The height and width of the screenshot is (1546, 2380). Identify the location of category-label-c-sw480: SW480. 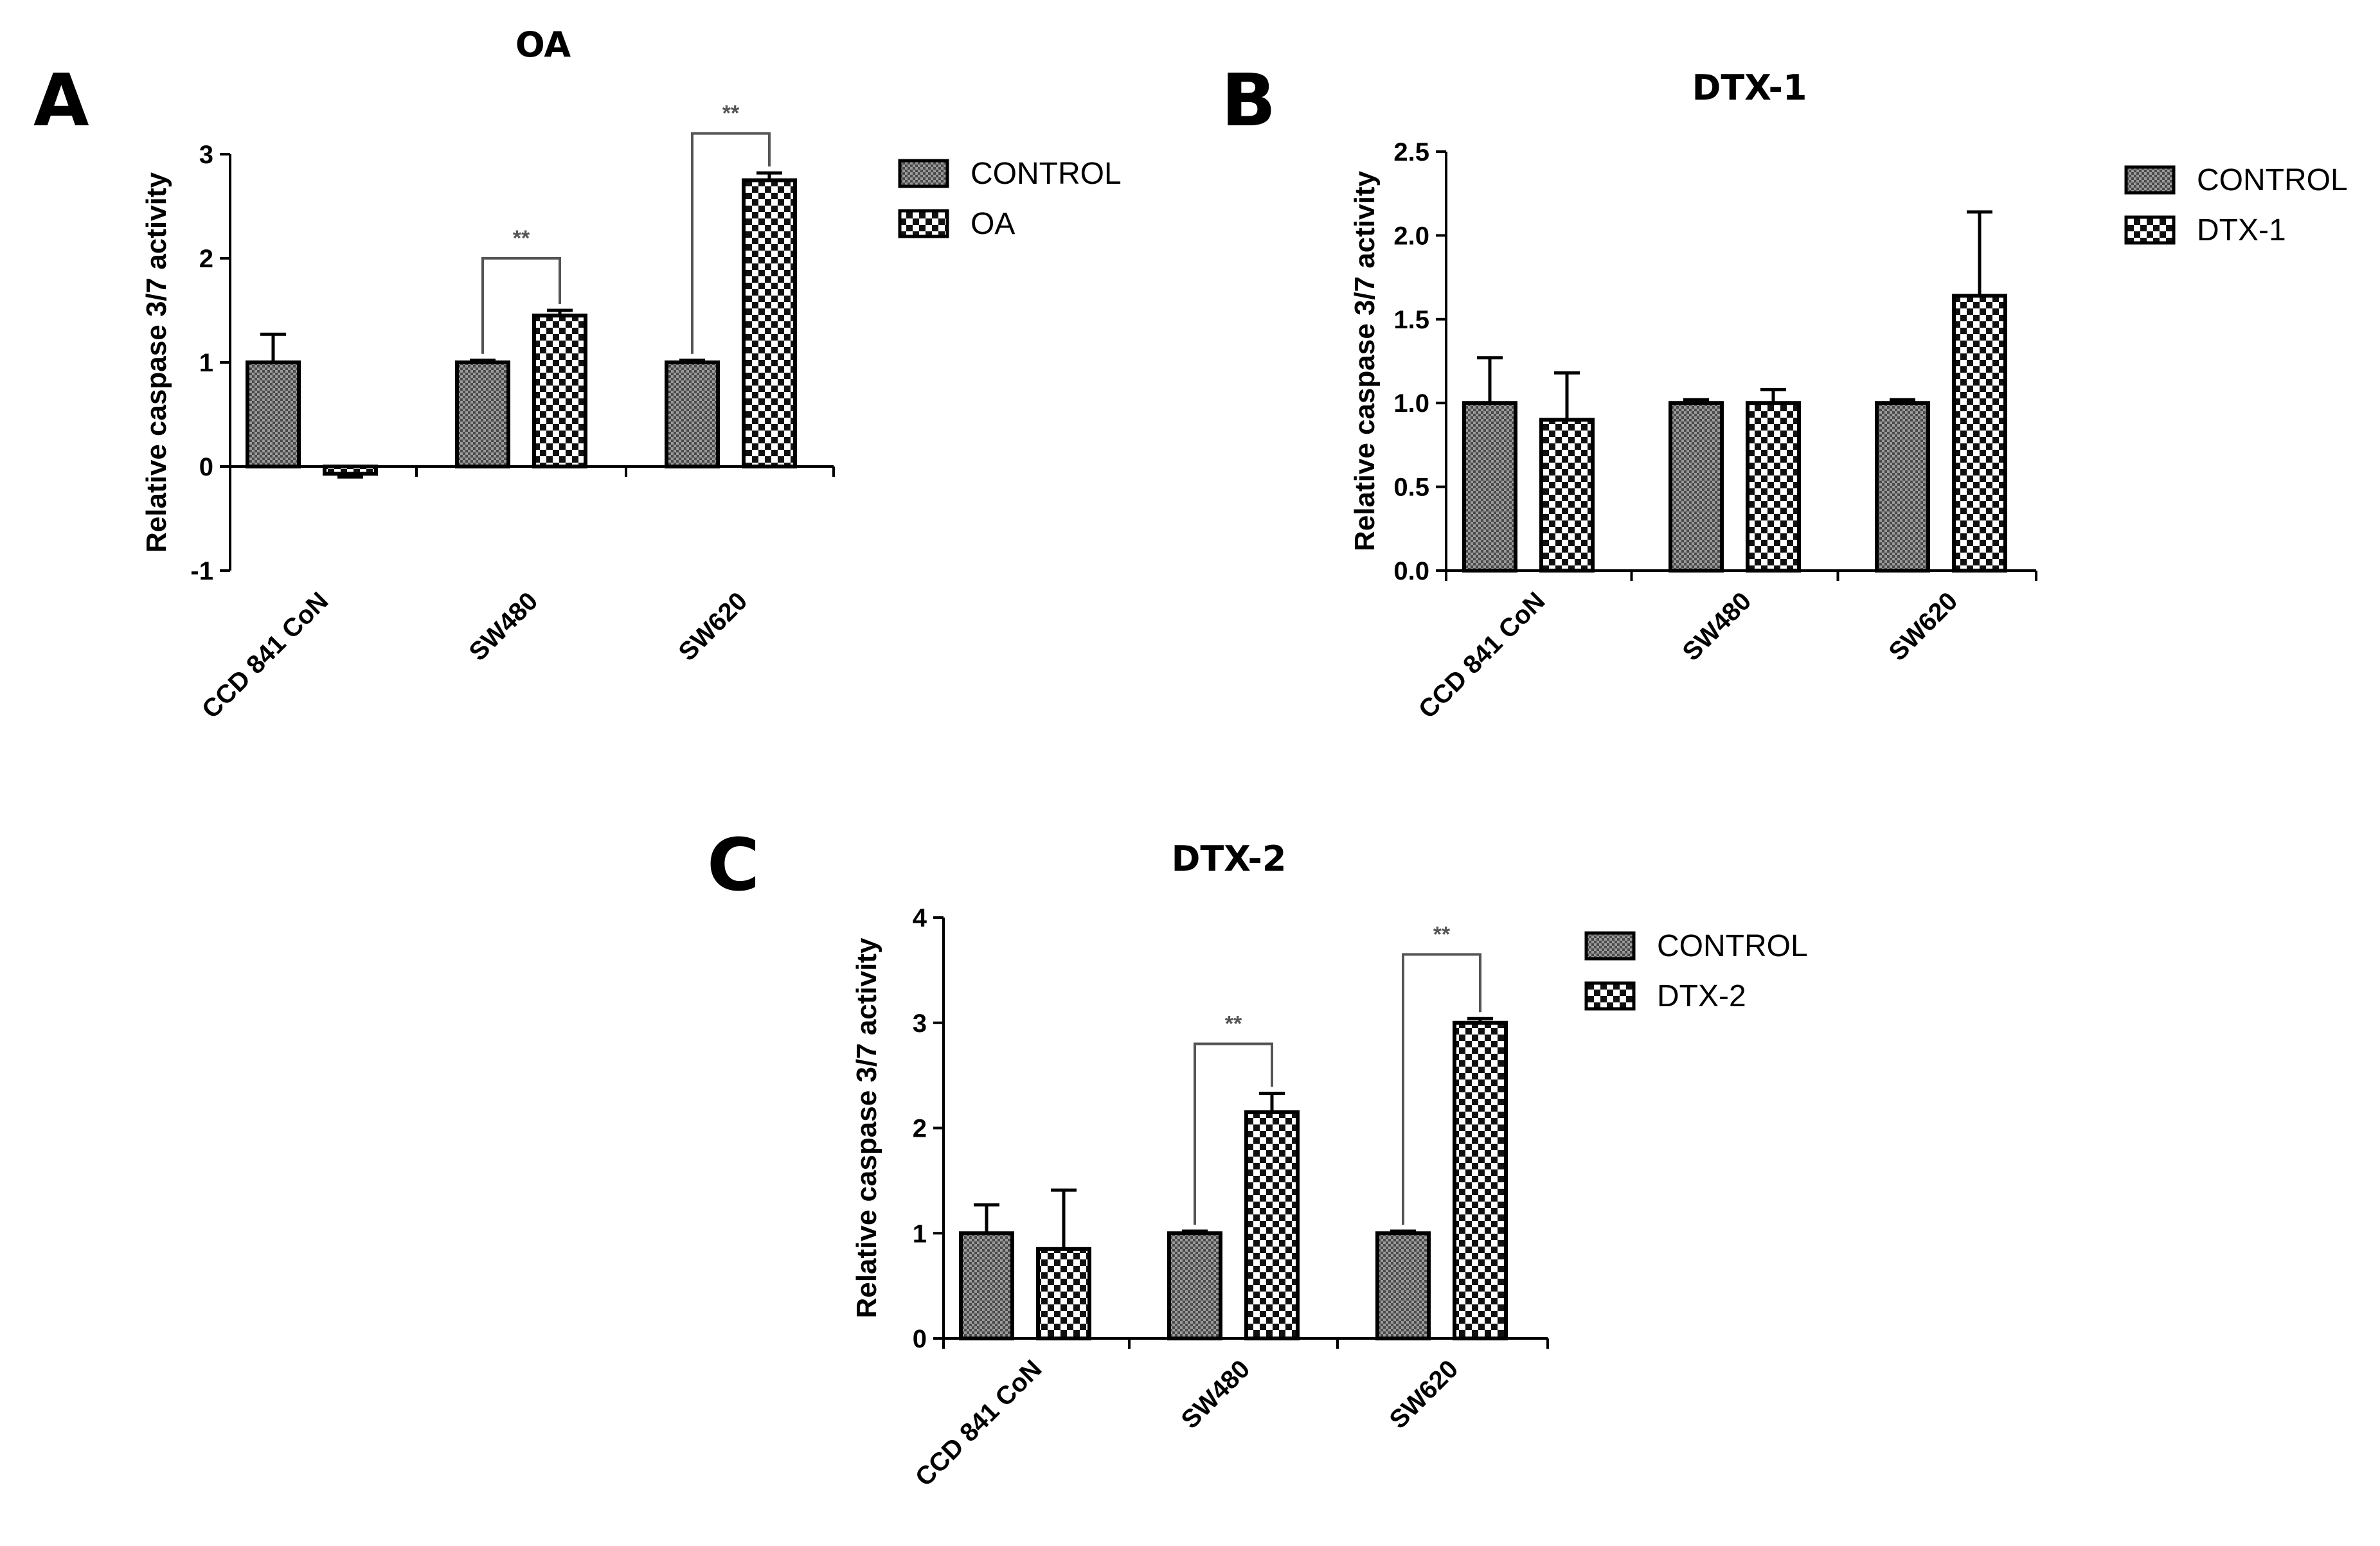
(1215, 1395).